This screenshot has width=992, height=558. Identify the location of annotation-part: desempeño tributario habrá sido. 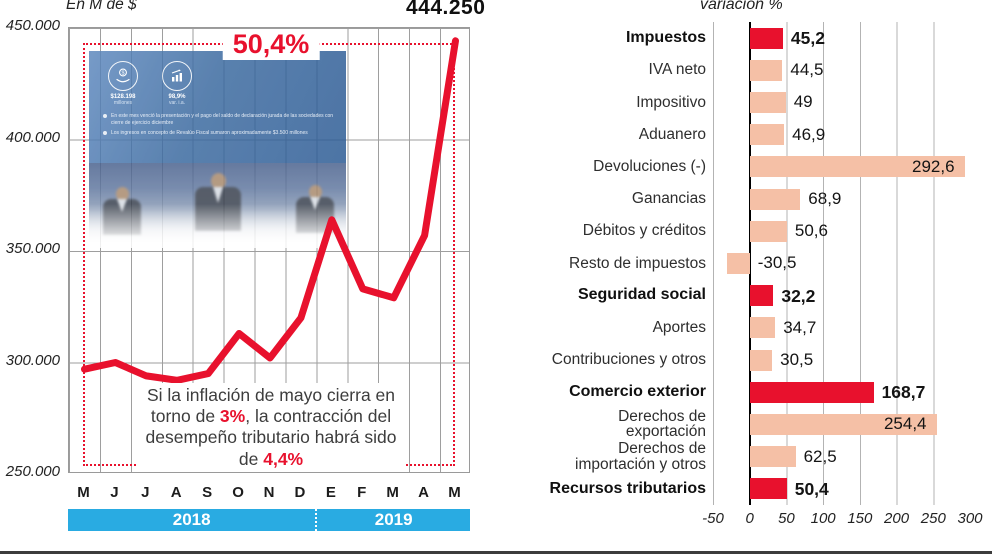
(271, 437).